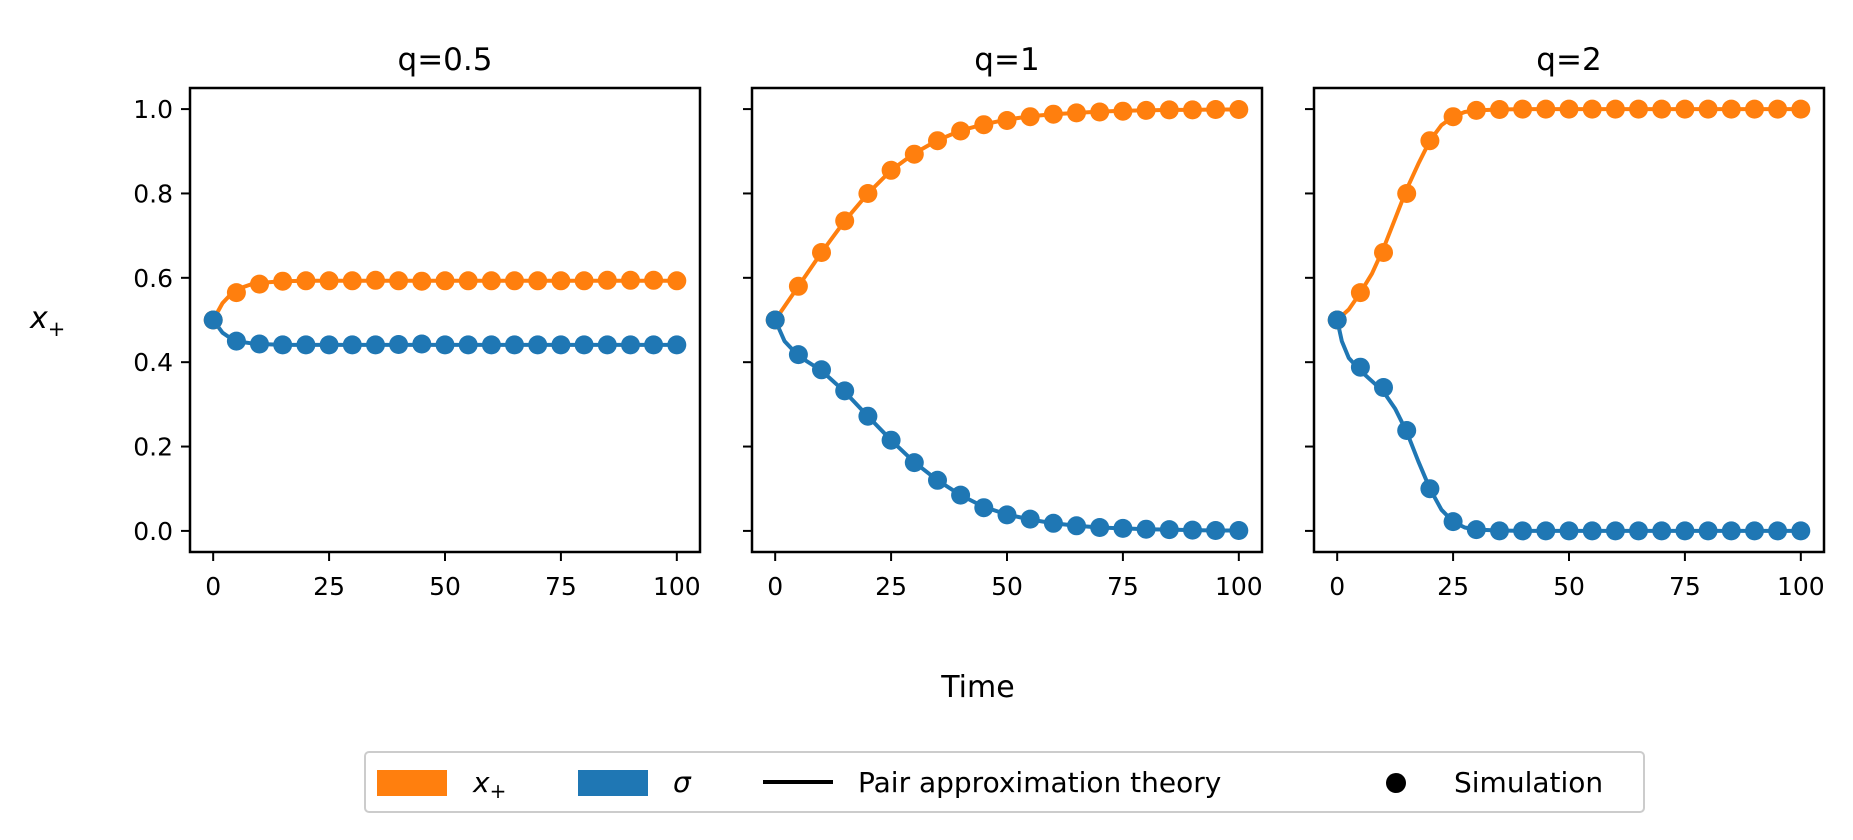  What do you see at coordinates (445, 60) in the screenshot?
I see `panel-title: q=0.5` at bounding box center [445, 60].